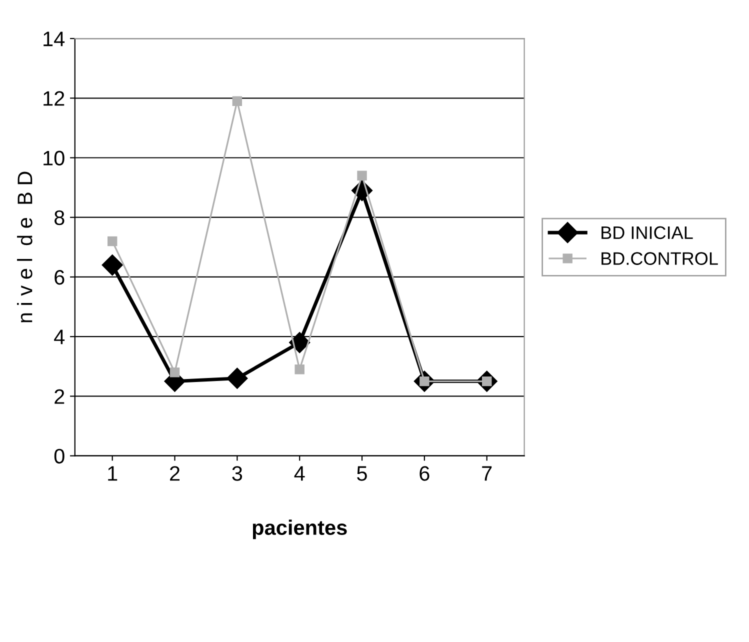 The image size is (749, 642). I want to click on y-tick-label: 14, so click(54, 39).